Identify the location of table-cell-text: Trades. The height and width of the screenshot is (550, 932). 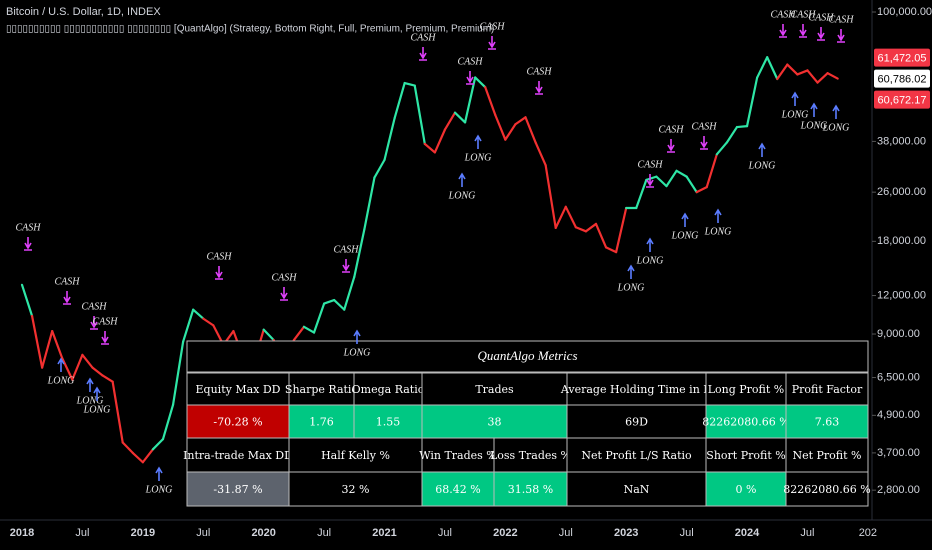
(494, 389).